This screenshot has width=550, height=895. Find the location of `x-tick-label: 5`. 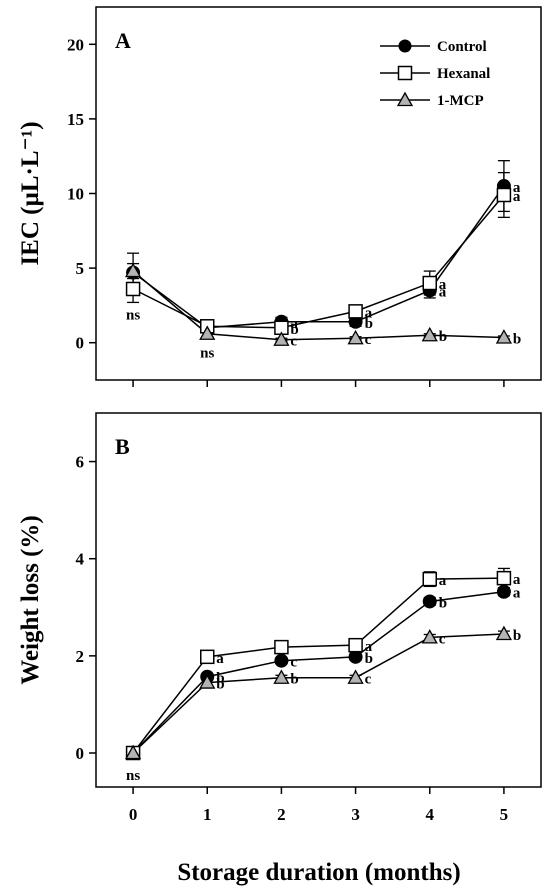

x-tick-label: 5 is located at coordinates (504, 814).